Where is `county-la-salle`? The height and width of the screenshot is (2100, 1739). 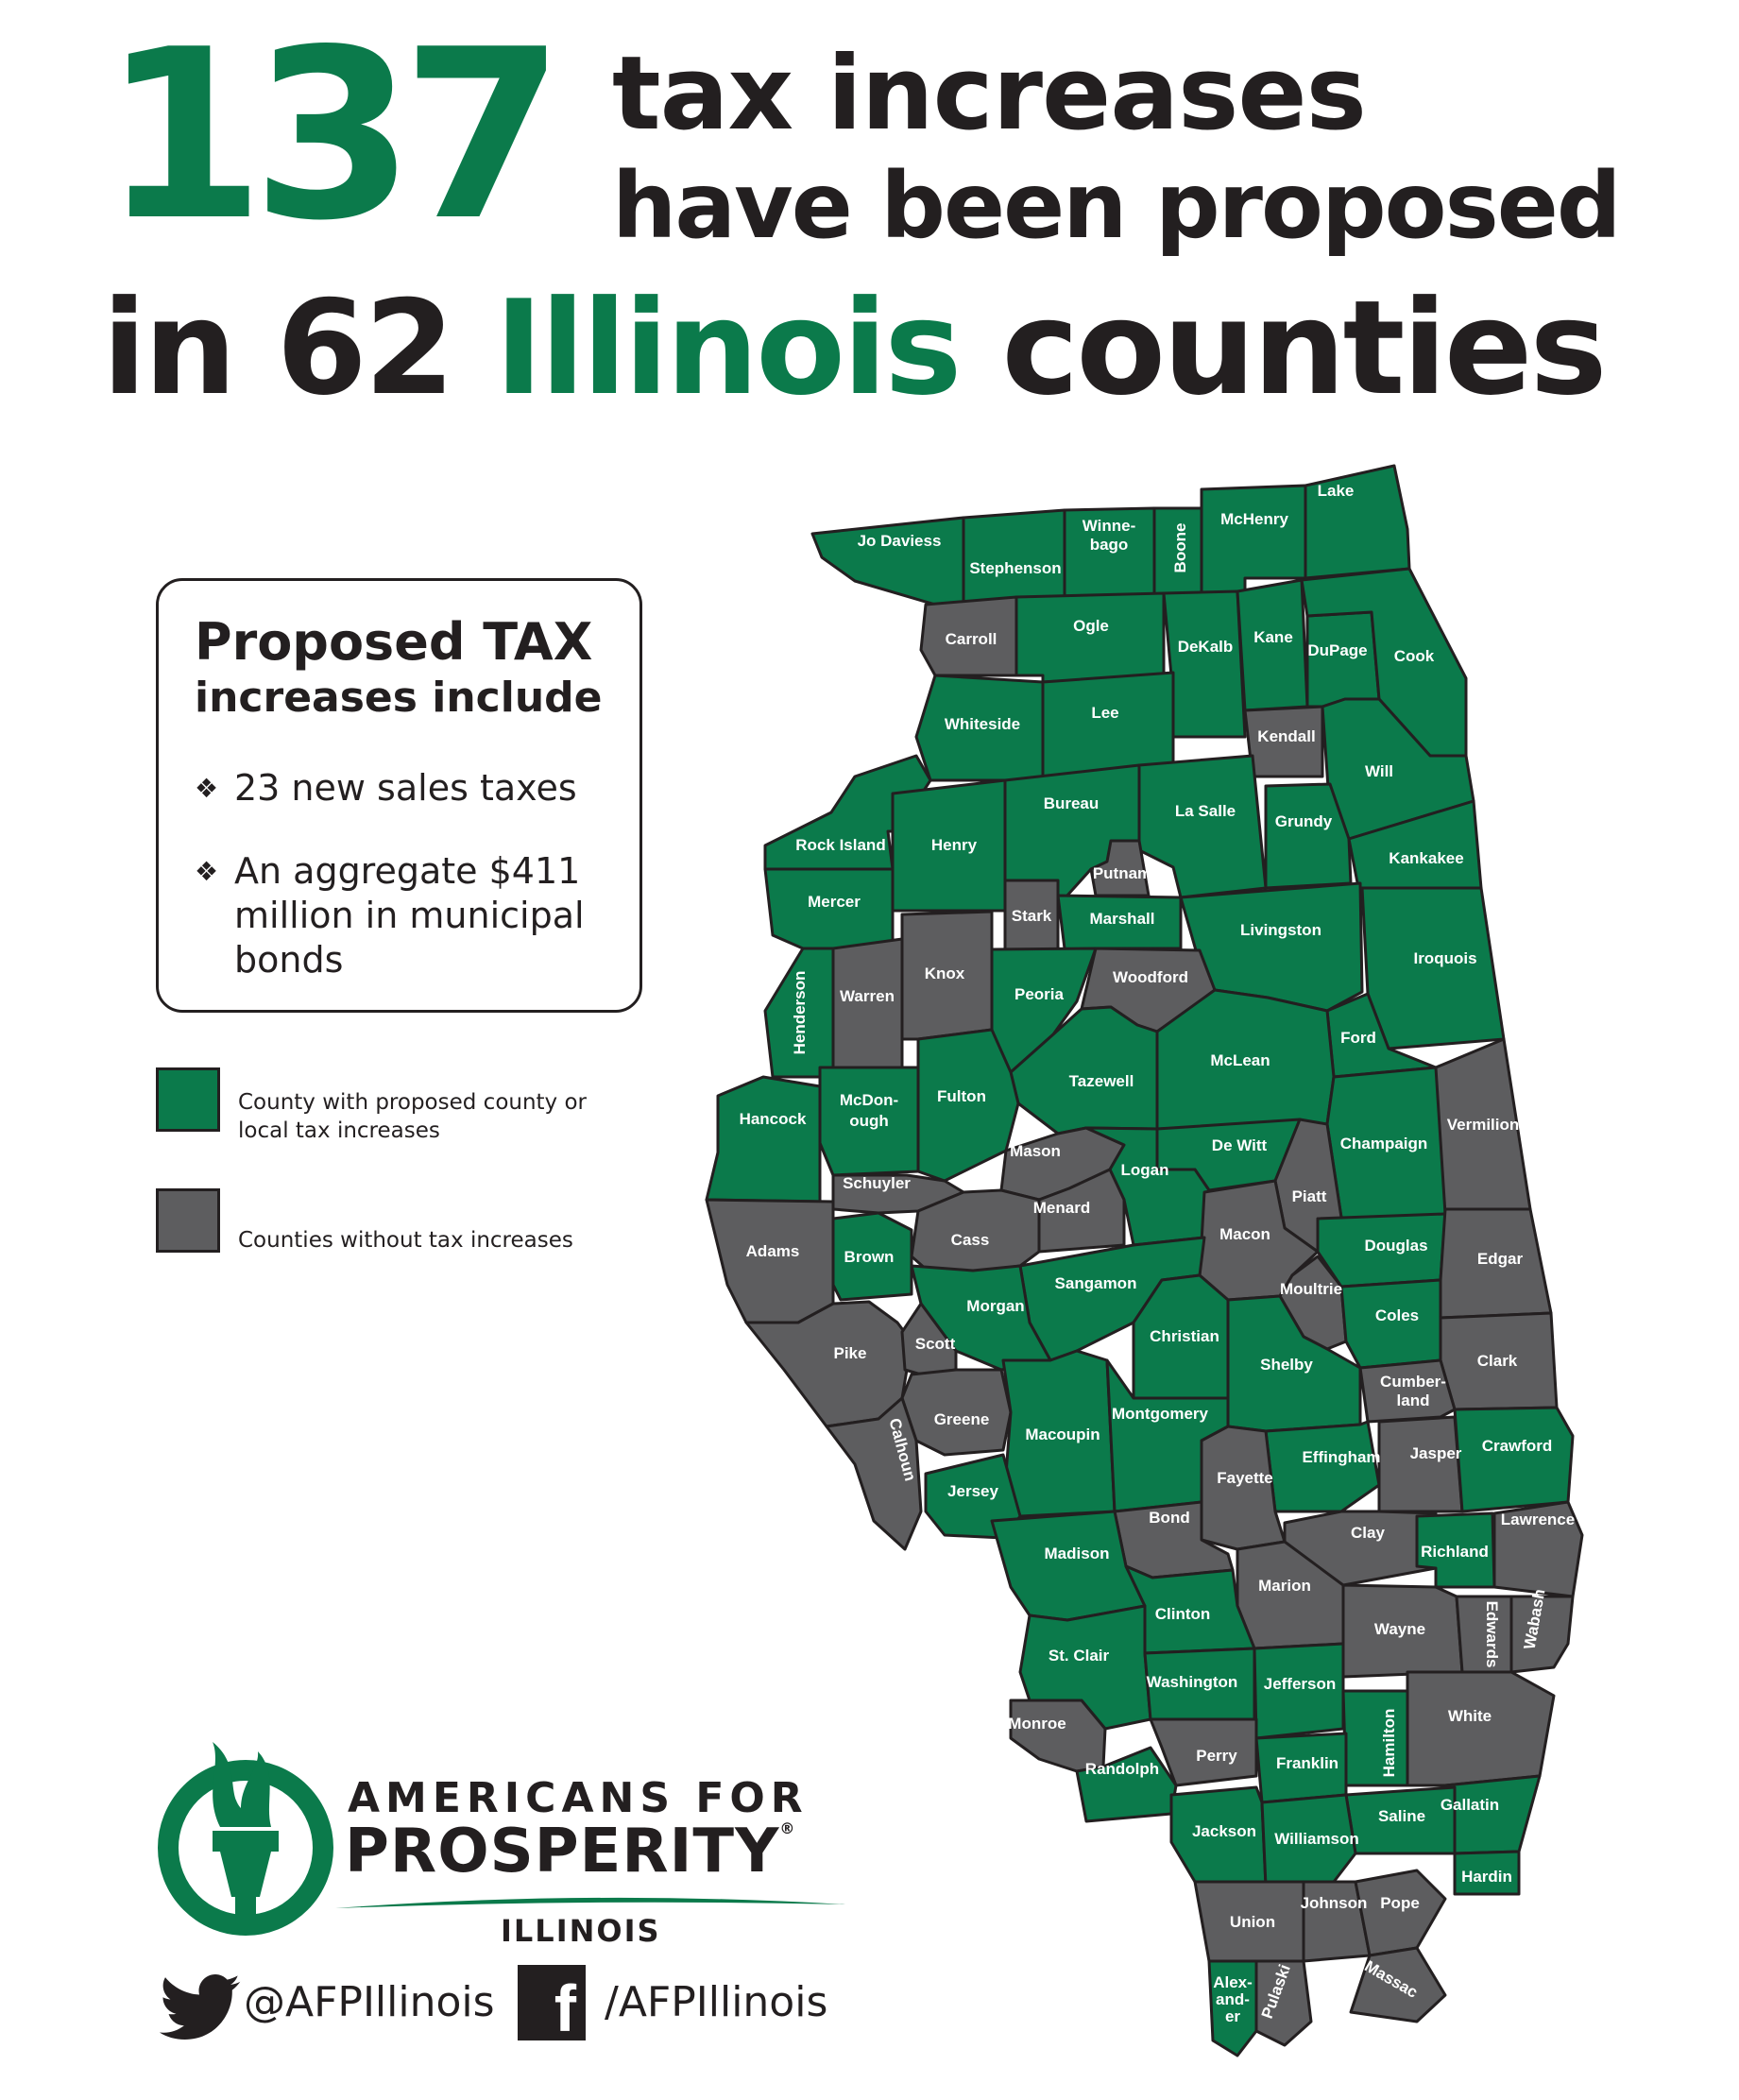
county-la-salle is located at coordinates (1203, 826).